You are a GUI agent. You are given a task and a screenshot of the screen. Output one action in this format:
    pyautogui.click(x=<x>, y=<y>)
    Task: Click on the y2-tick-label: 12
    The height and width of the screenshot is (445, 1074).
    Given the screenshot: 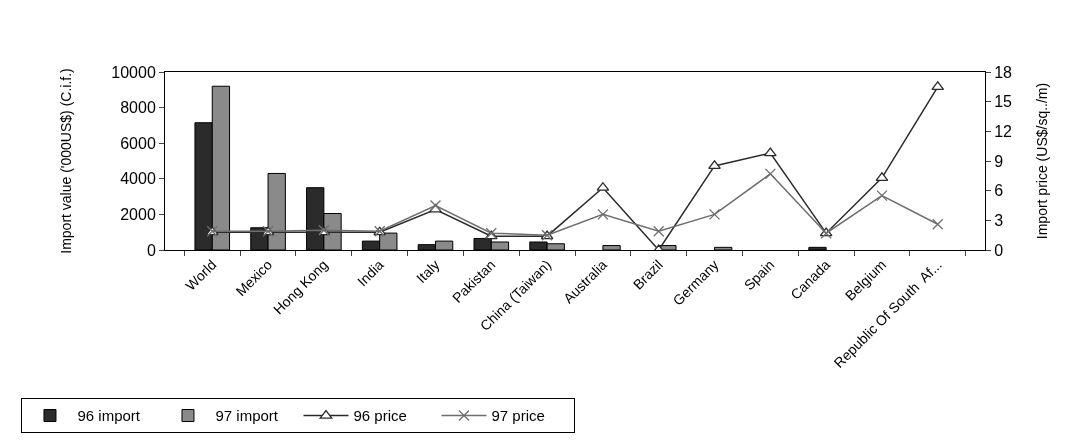 What is the action you would take?
    pyautogui.click(x=1003, y=131)
    